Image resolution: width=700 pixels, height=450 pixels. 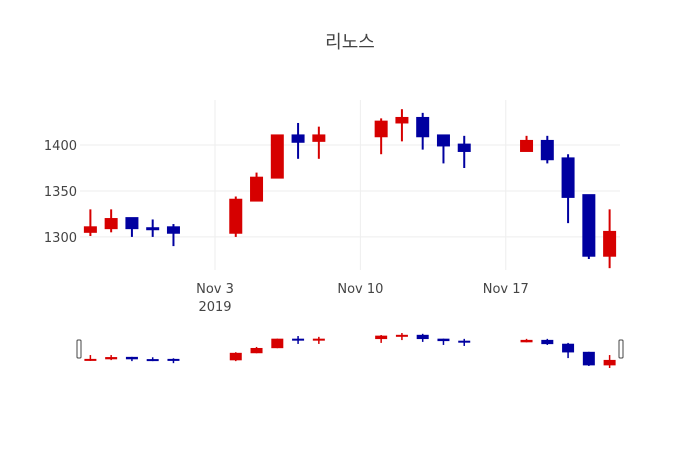 What do you see at coordinates (360, 289) in the screenshot?
I see `x-tick-label: Nov 10` at bounding box center [360, 289].